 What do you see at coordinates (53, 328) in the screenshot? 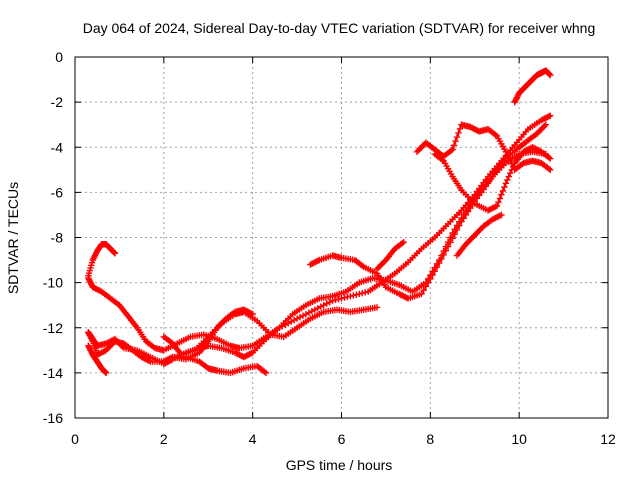
I see `y-tick-label: -12` at bounding box center [53, 328].